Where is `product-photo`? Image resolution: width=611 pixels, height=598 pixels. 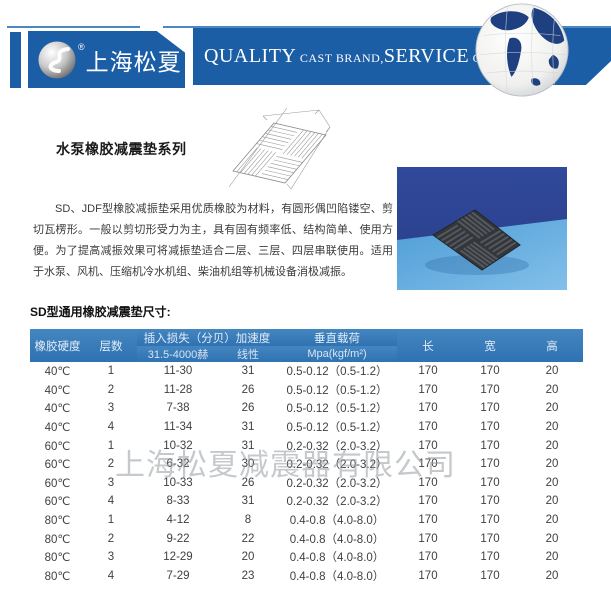 product-photo is located at coordinates (482, 228).